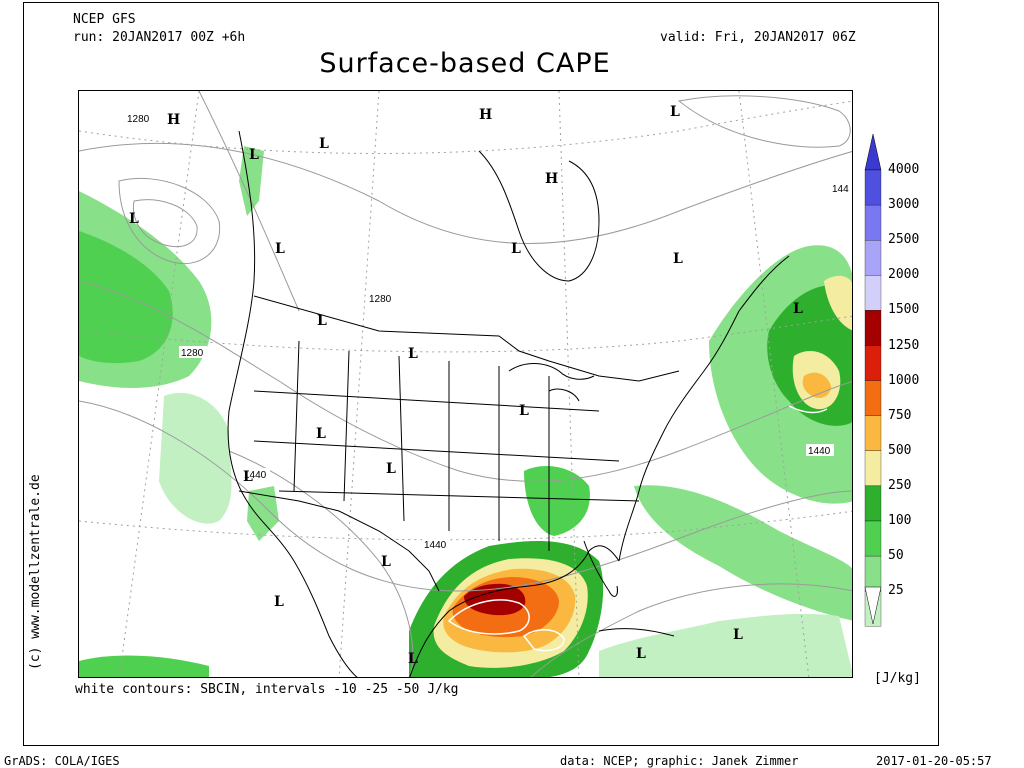 This screenshot has height=768, width=1024. Describe the element at coordinates (679, 761) in the screenshot. I see `data-credit: data: NCEP; graphic: Janek Zimmer` at that location.